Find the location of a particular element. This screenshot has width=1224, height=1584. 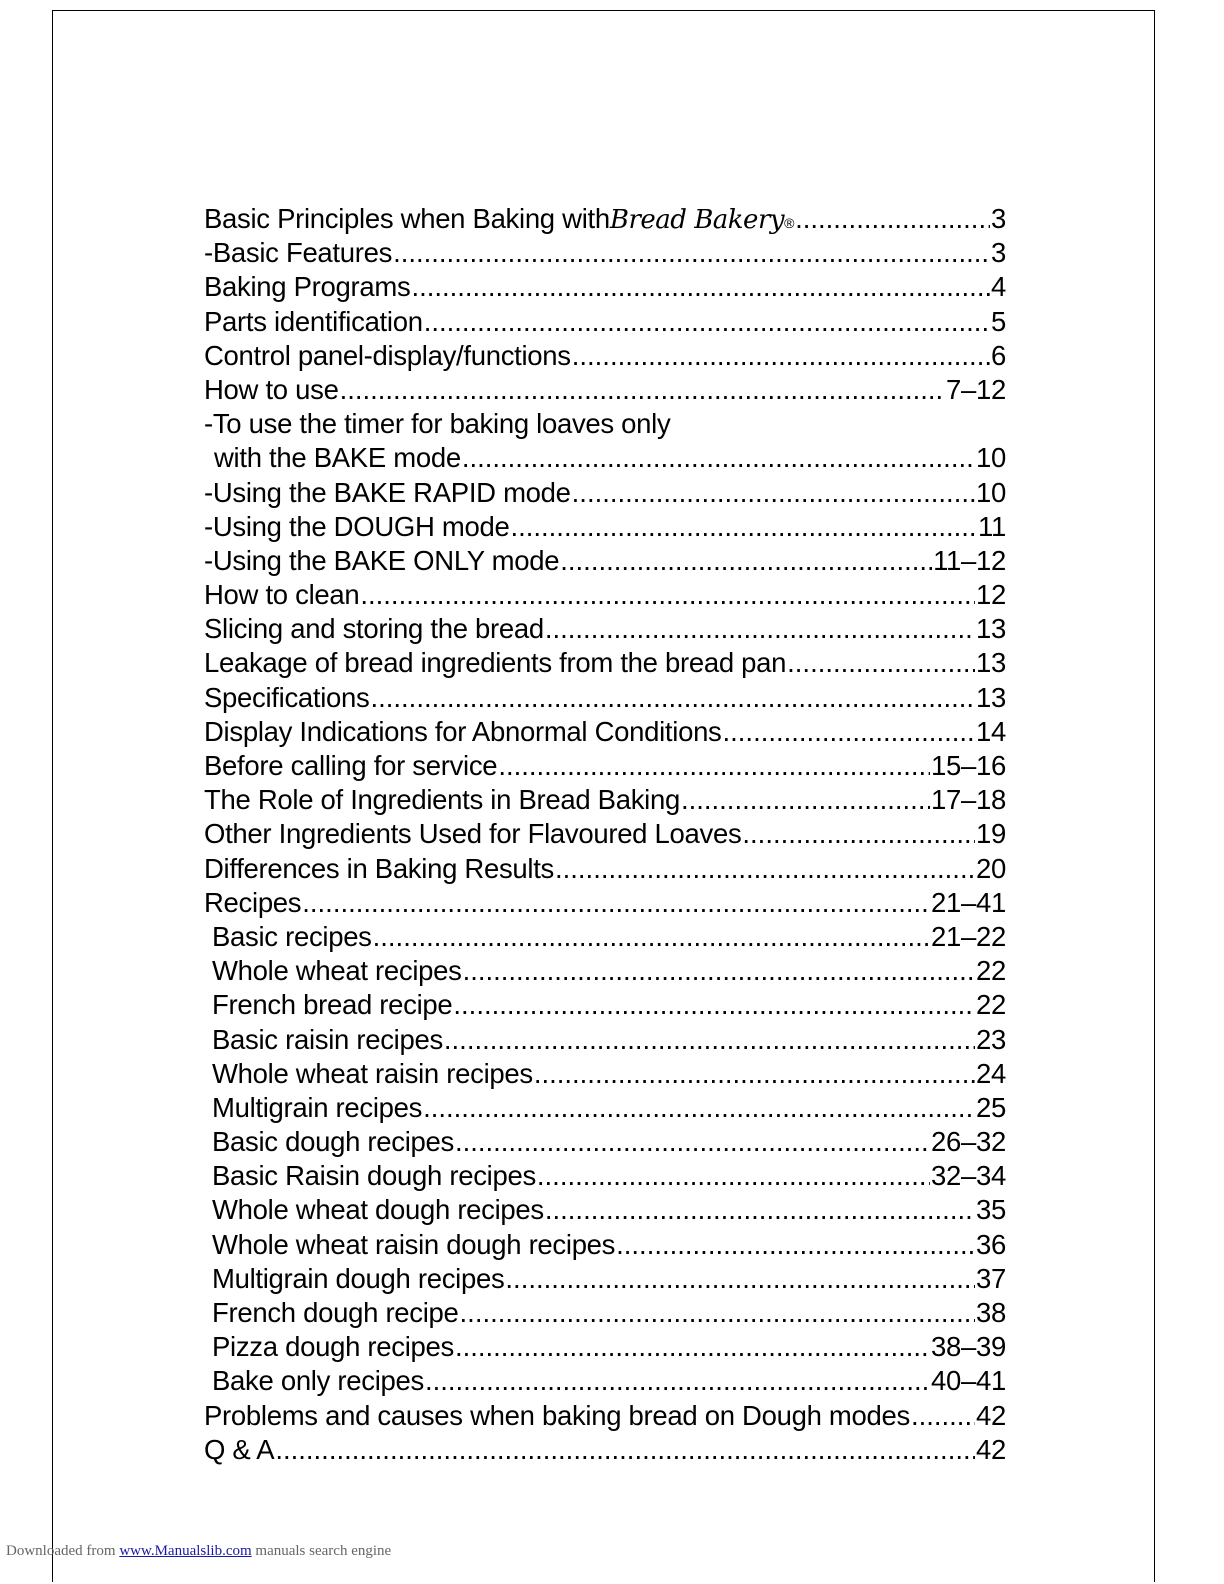

footer-suffix: manuals search engine is located at coordinates (321, 1551).